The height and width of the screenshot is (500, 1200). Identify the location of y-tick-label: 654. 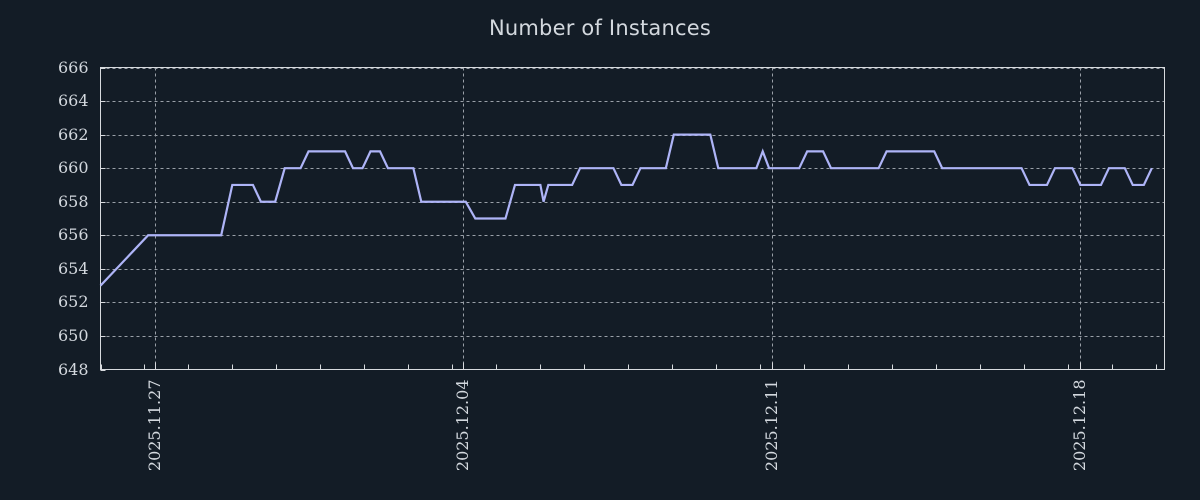
(73, 268).